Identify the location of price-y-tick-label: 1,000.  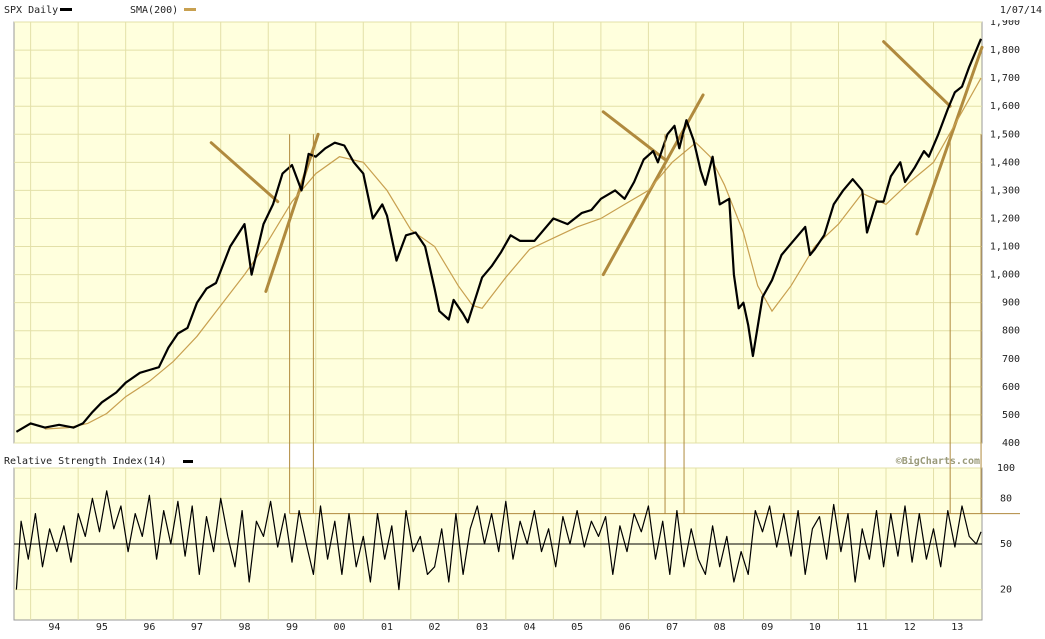
(1005, 275).